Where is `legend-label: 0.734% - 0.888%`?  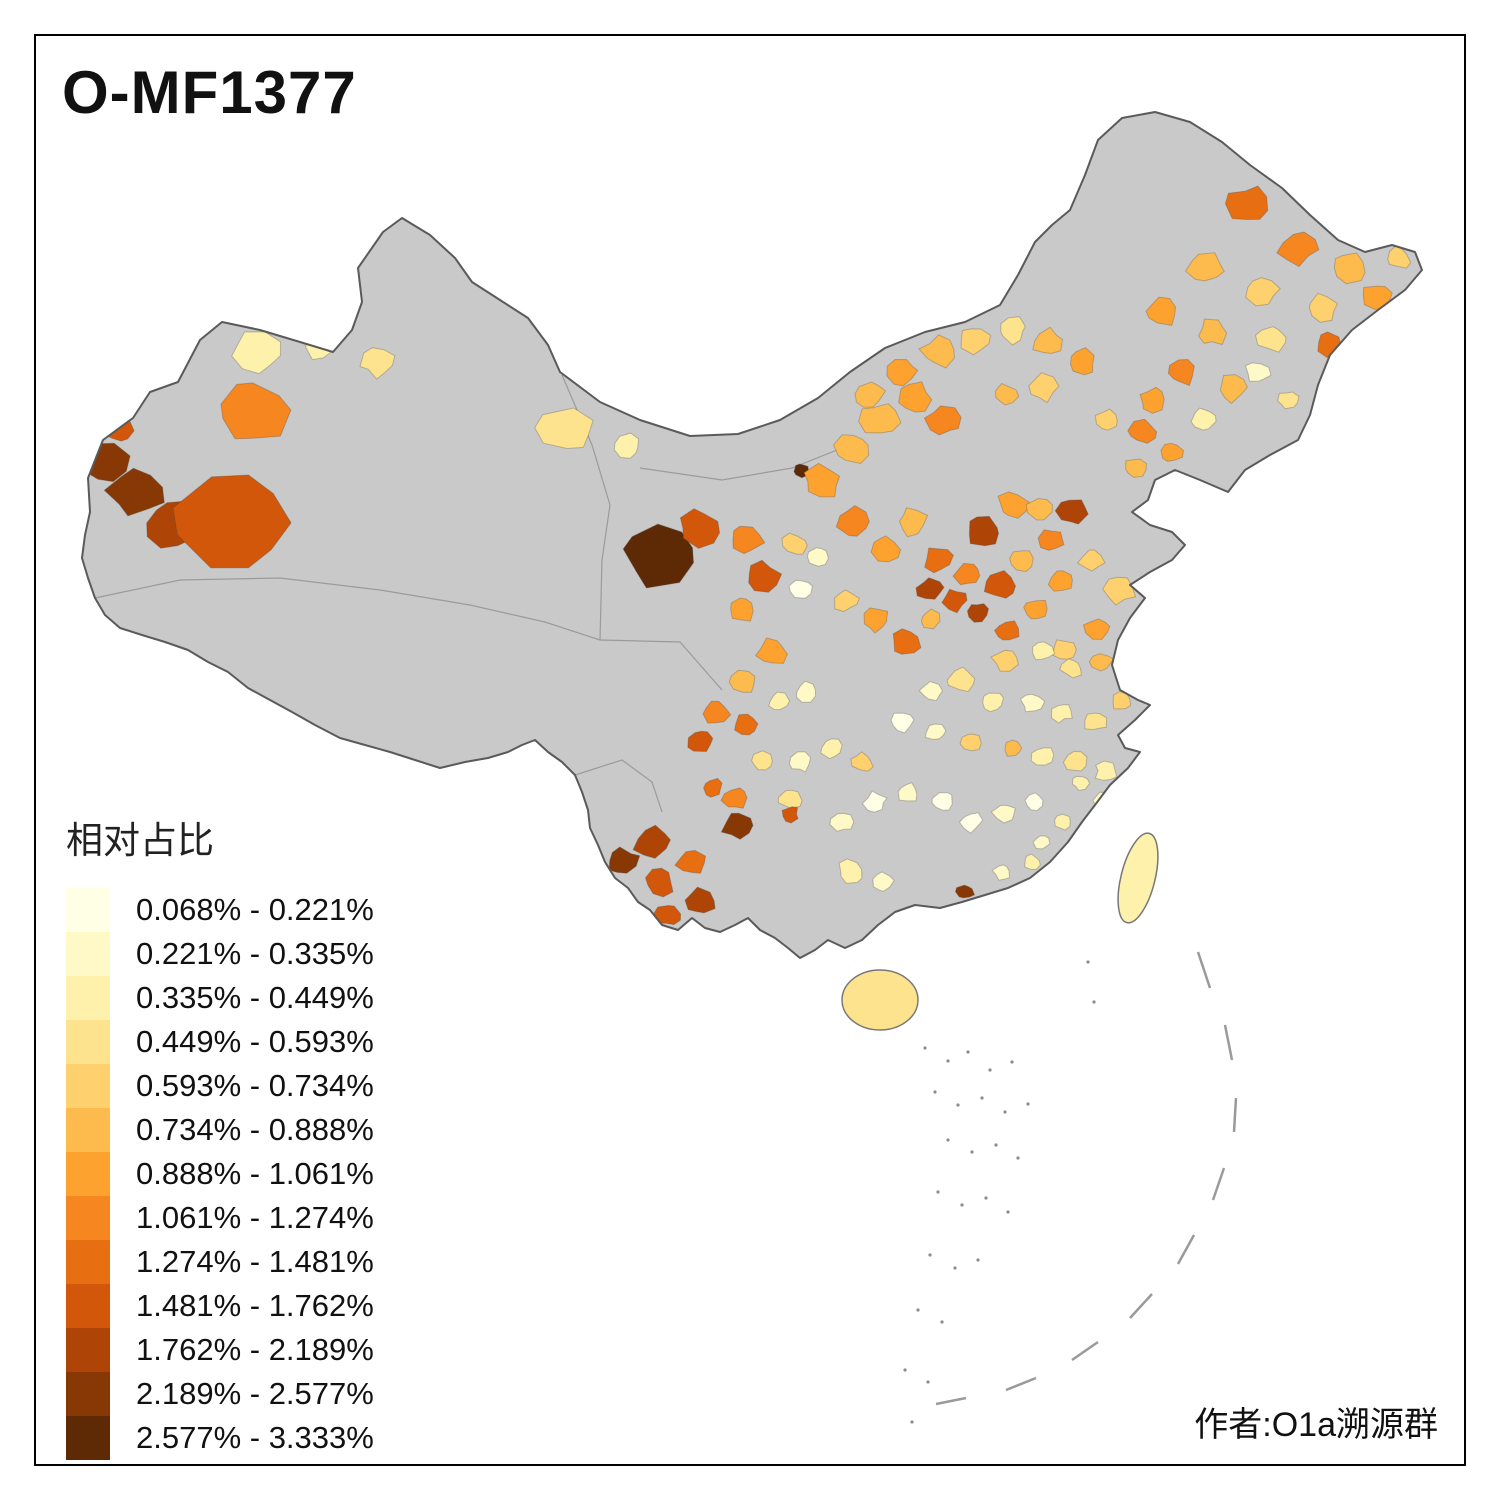 legend-label: 0.734% - 0.888% is located at coordinates (255, 1129).